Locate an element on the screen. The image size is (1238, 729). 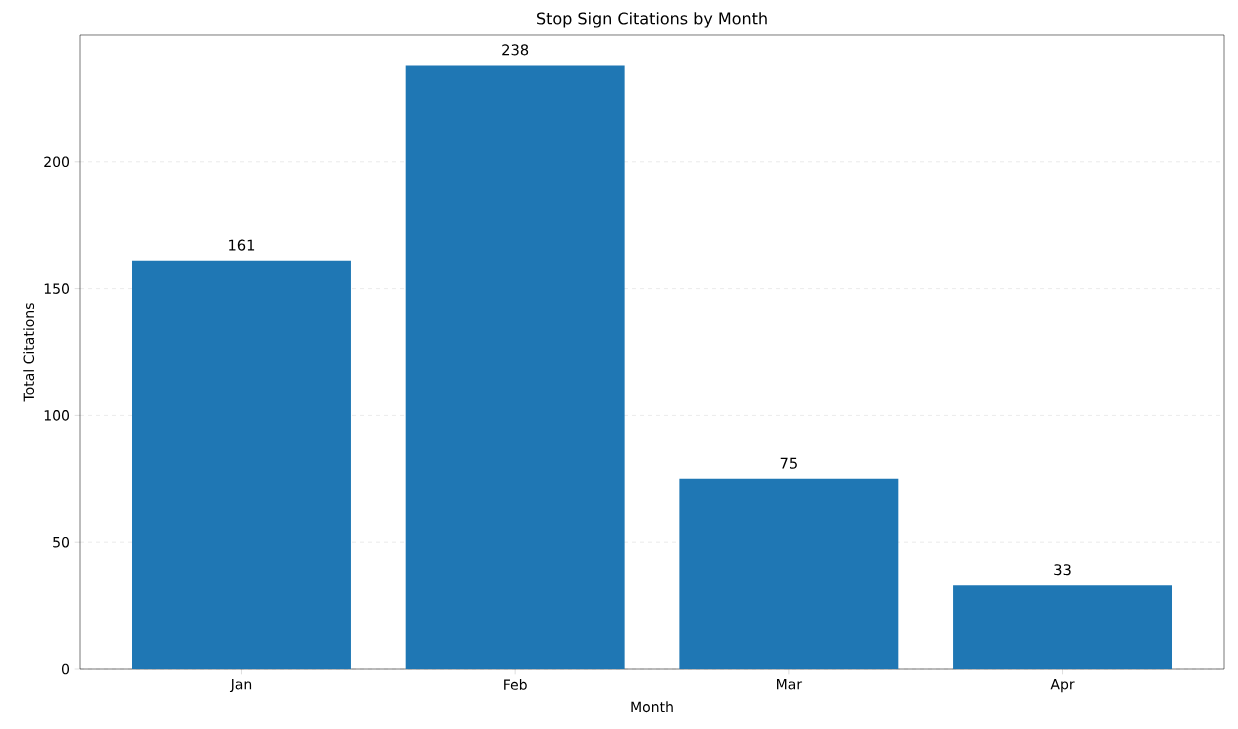
x-tick-label: Apr is located at coordinates (1062, 686).